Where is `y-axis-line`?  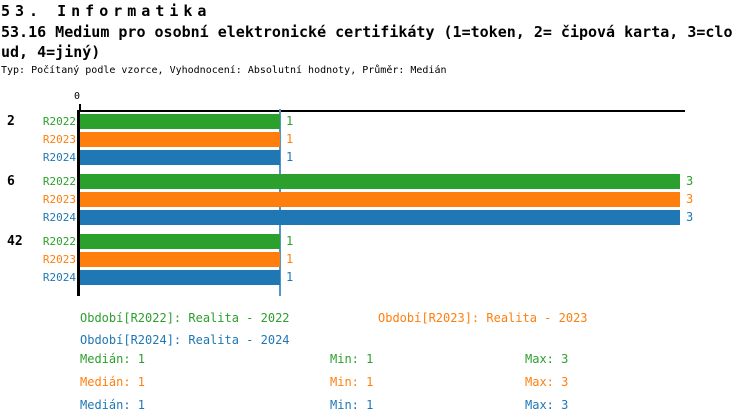 y-axis-line is located at coordinates (78, 203).